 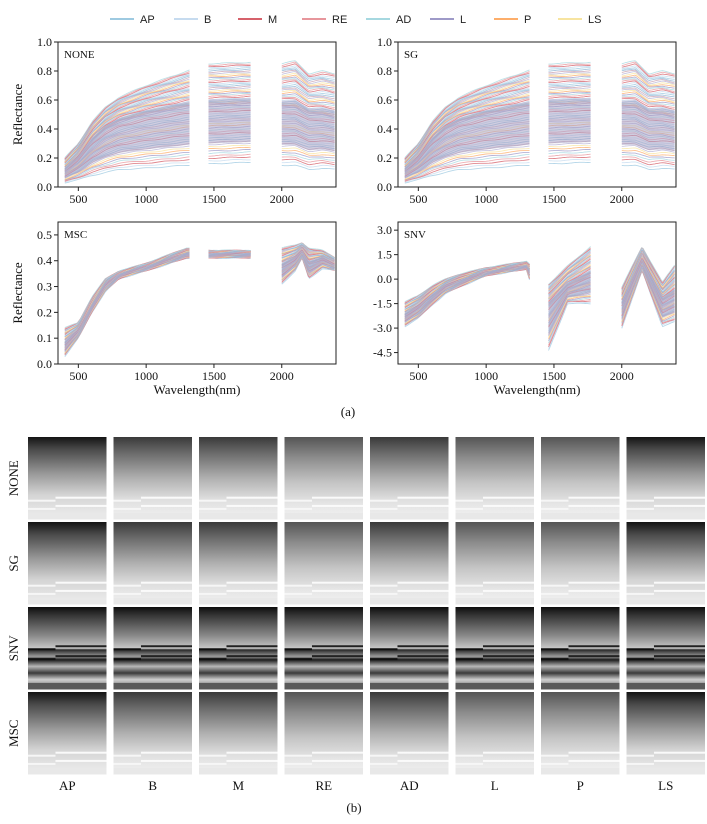 What do you see at coordinates (196, 389) in the screenshot?
I see `x-axis-label: Wavelength(nm)` at bounding box center [196, 389].